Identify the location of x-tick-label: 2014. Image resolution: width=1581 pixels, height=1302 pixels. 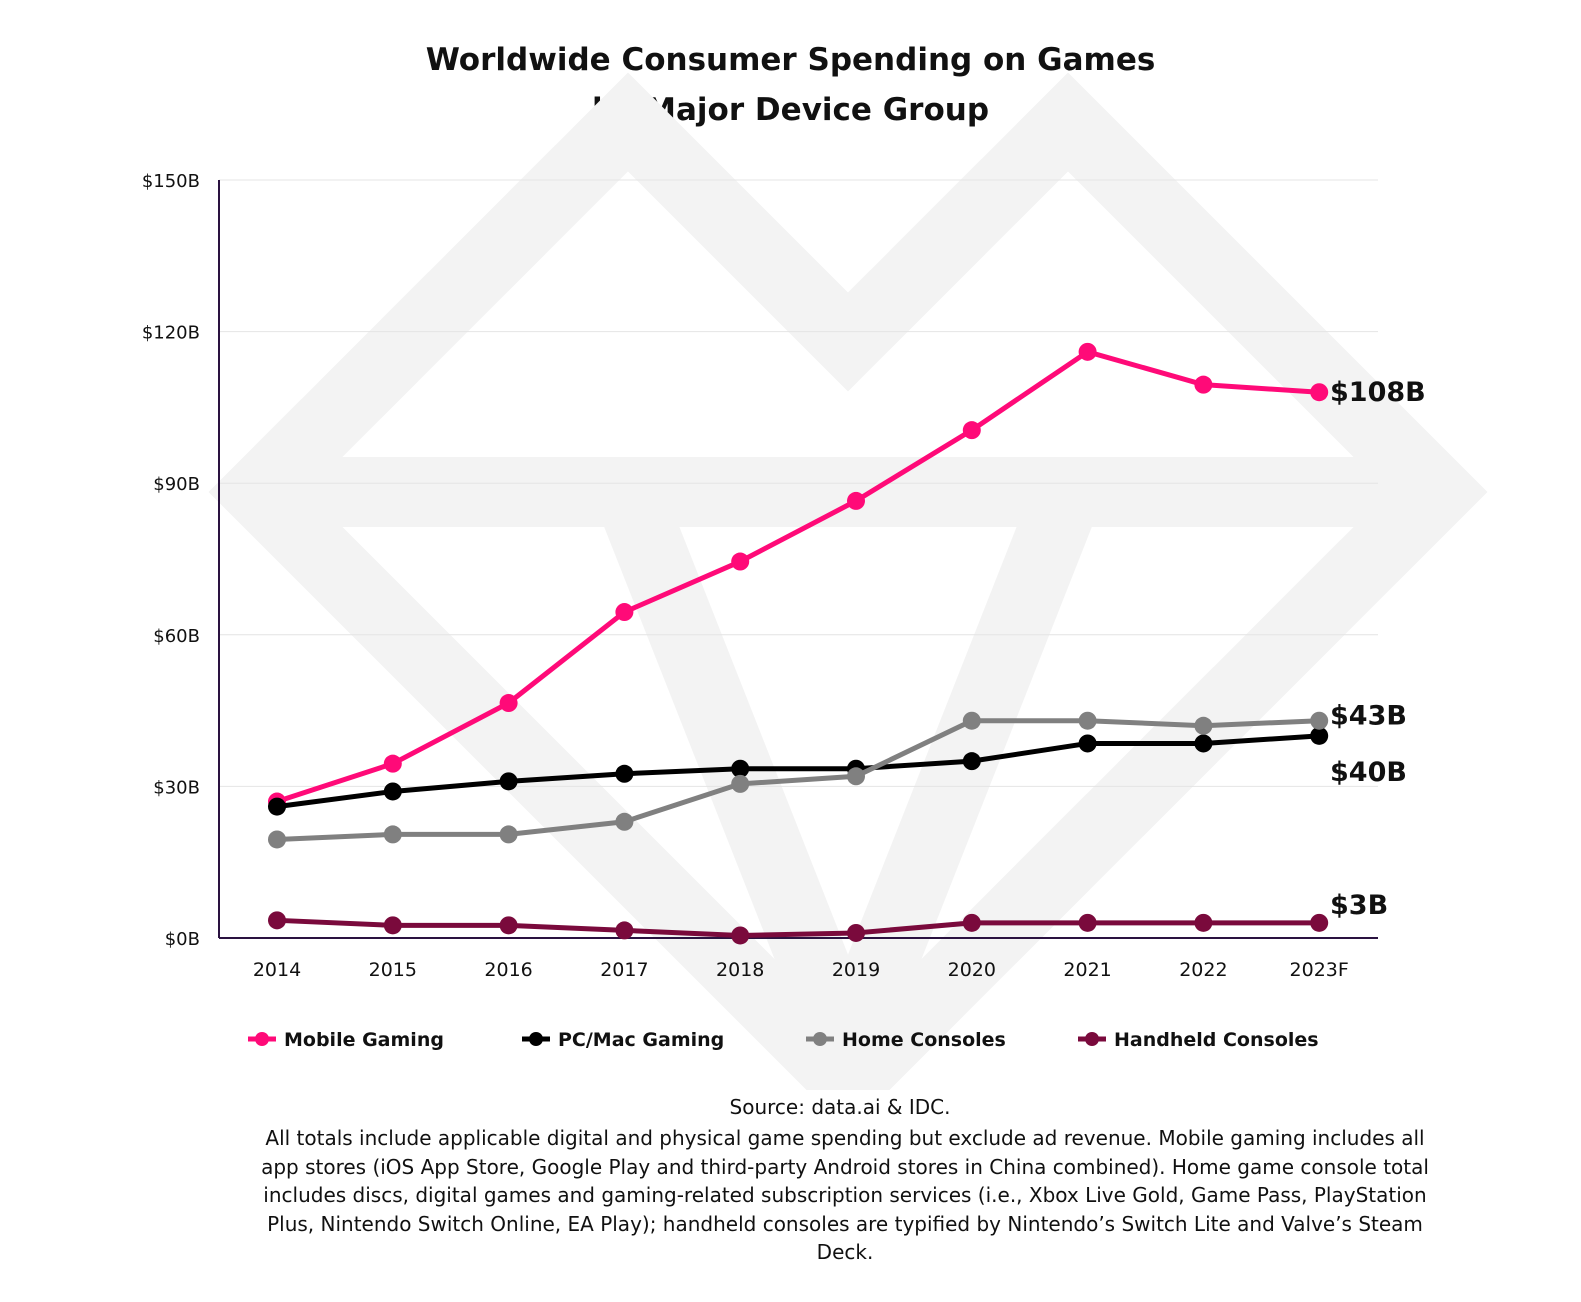
(277, 970).